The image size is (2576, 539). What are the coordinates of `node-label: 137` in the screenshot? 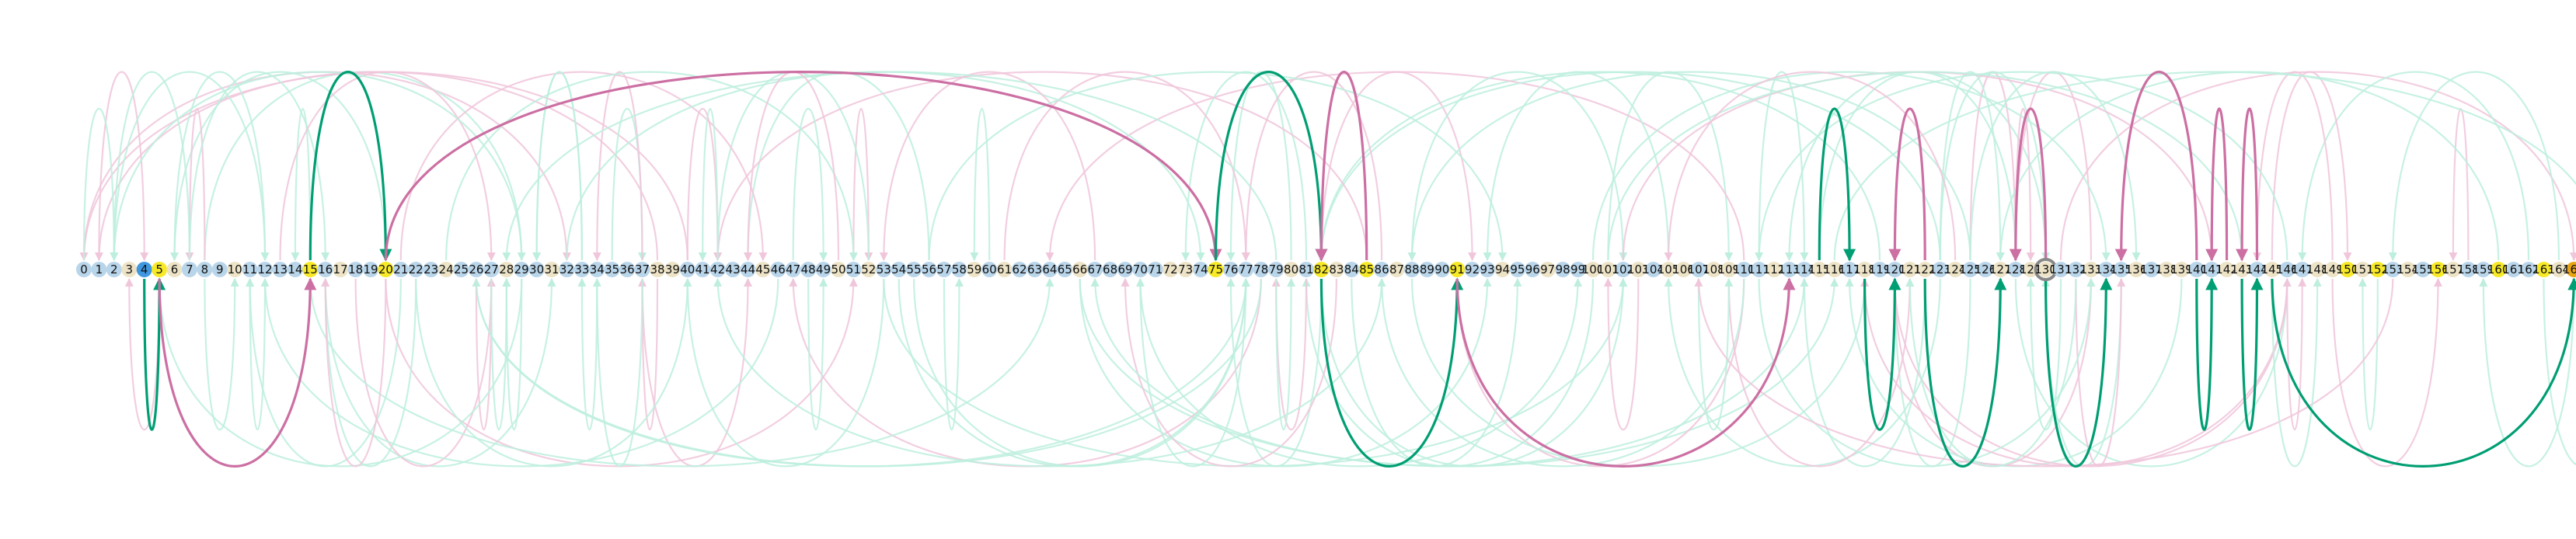 It's located at (2151, 269).